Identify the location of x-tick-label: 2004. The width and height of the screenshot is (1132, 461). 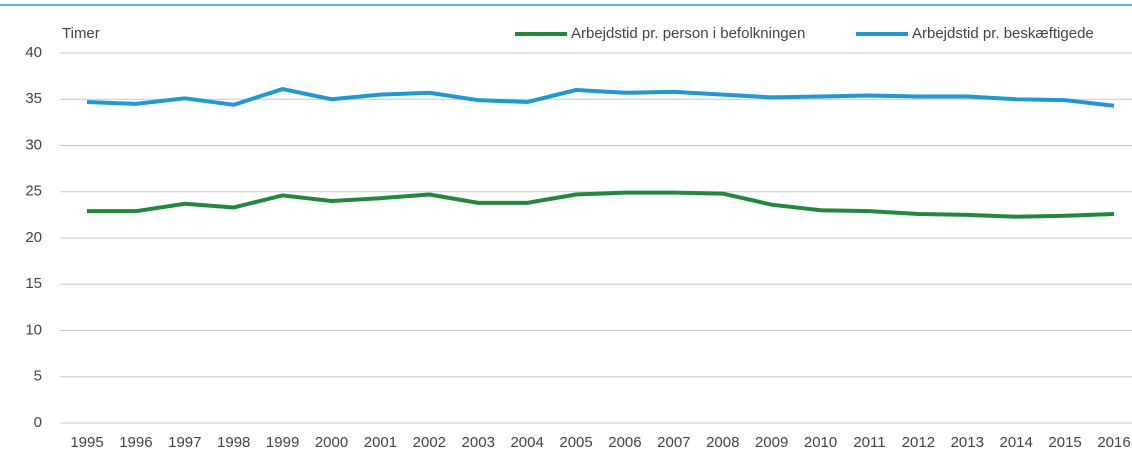
(526, 442).